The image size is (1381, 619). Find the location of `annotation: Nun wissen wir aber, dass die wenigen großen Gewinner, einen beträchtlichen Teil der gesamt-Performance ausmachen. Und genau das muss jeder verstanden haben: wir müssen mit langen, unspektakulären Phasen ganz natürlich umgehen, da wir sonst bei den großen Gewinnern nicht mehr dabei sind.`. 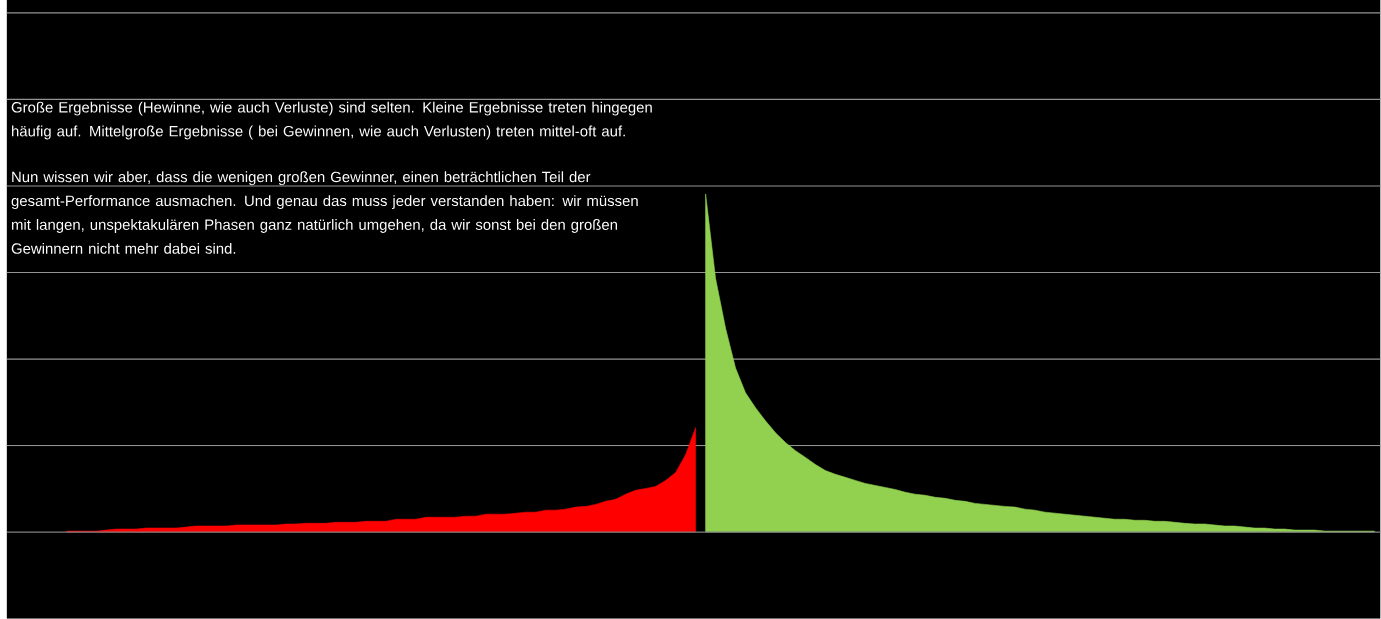

annotation: Nun wissen wir aber, dass die wenigen großen Gewinner, einen beträchtlichen Teil der gesamt-Performance ausmachen. Und genau das muss jeder verstanden haben: wir müssen mit langen, unspektakulären Phasen ganz natürlich umgehen, da wir sonst bei den großen Gewinnern nicht mehr dabei sind. is located at coordinates (324, 213).